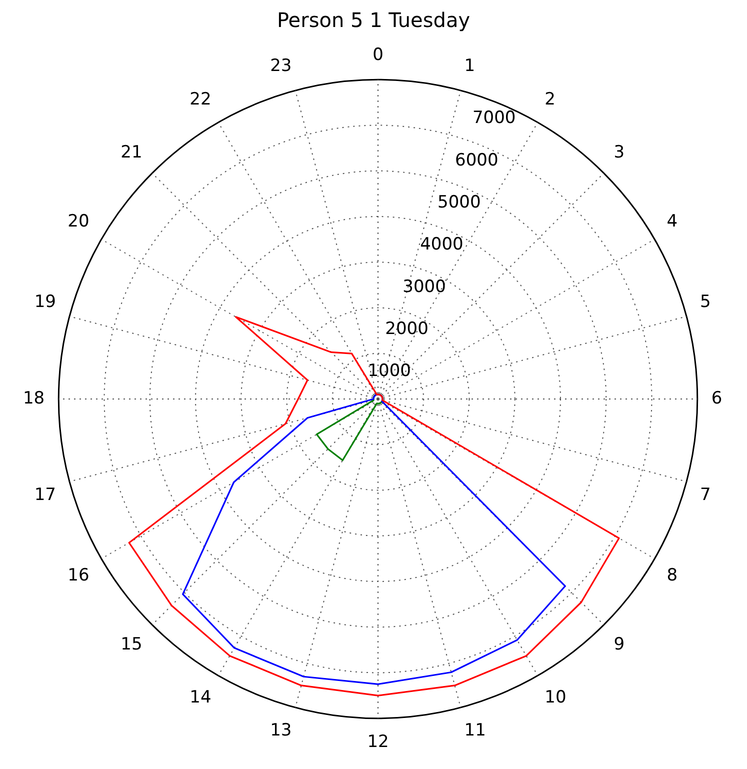  What do you see at coordinates (406, 328) in the screenshot?
I see `y-tick-label: 2000` at bounding box center [406, 328].